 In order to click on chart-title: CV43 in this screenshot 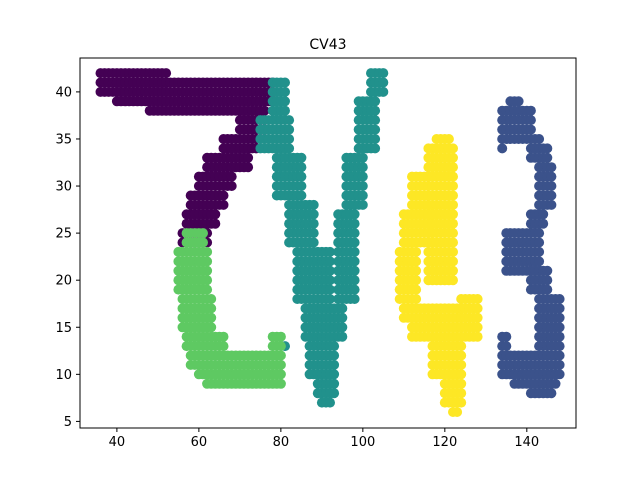, I will do `click(327, 45)`.